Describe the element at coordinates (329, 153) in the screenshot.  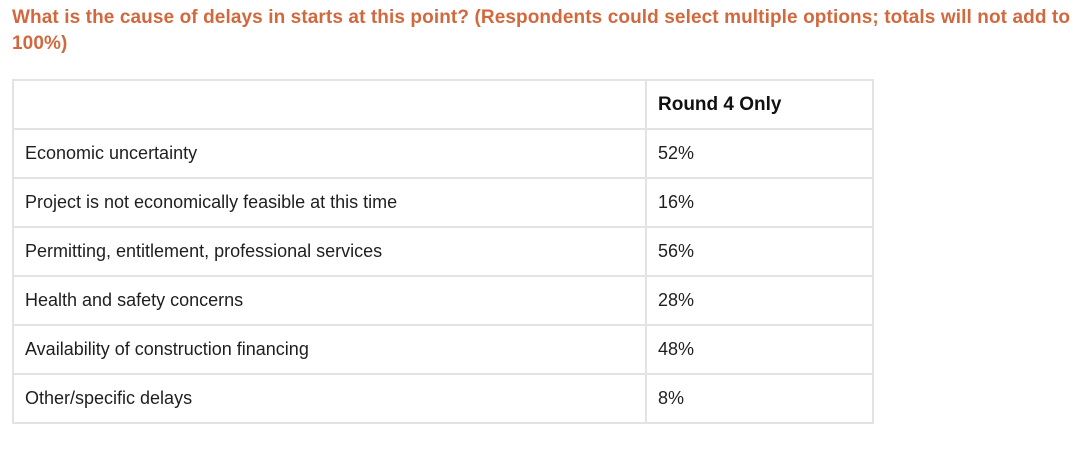
I see `row-label: Economic uncertainty` at that location.